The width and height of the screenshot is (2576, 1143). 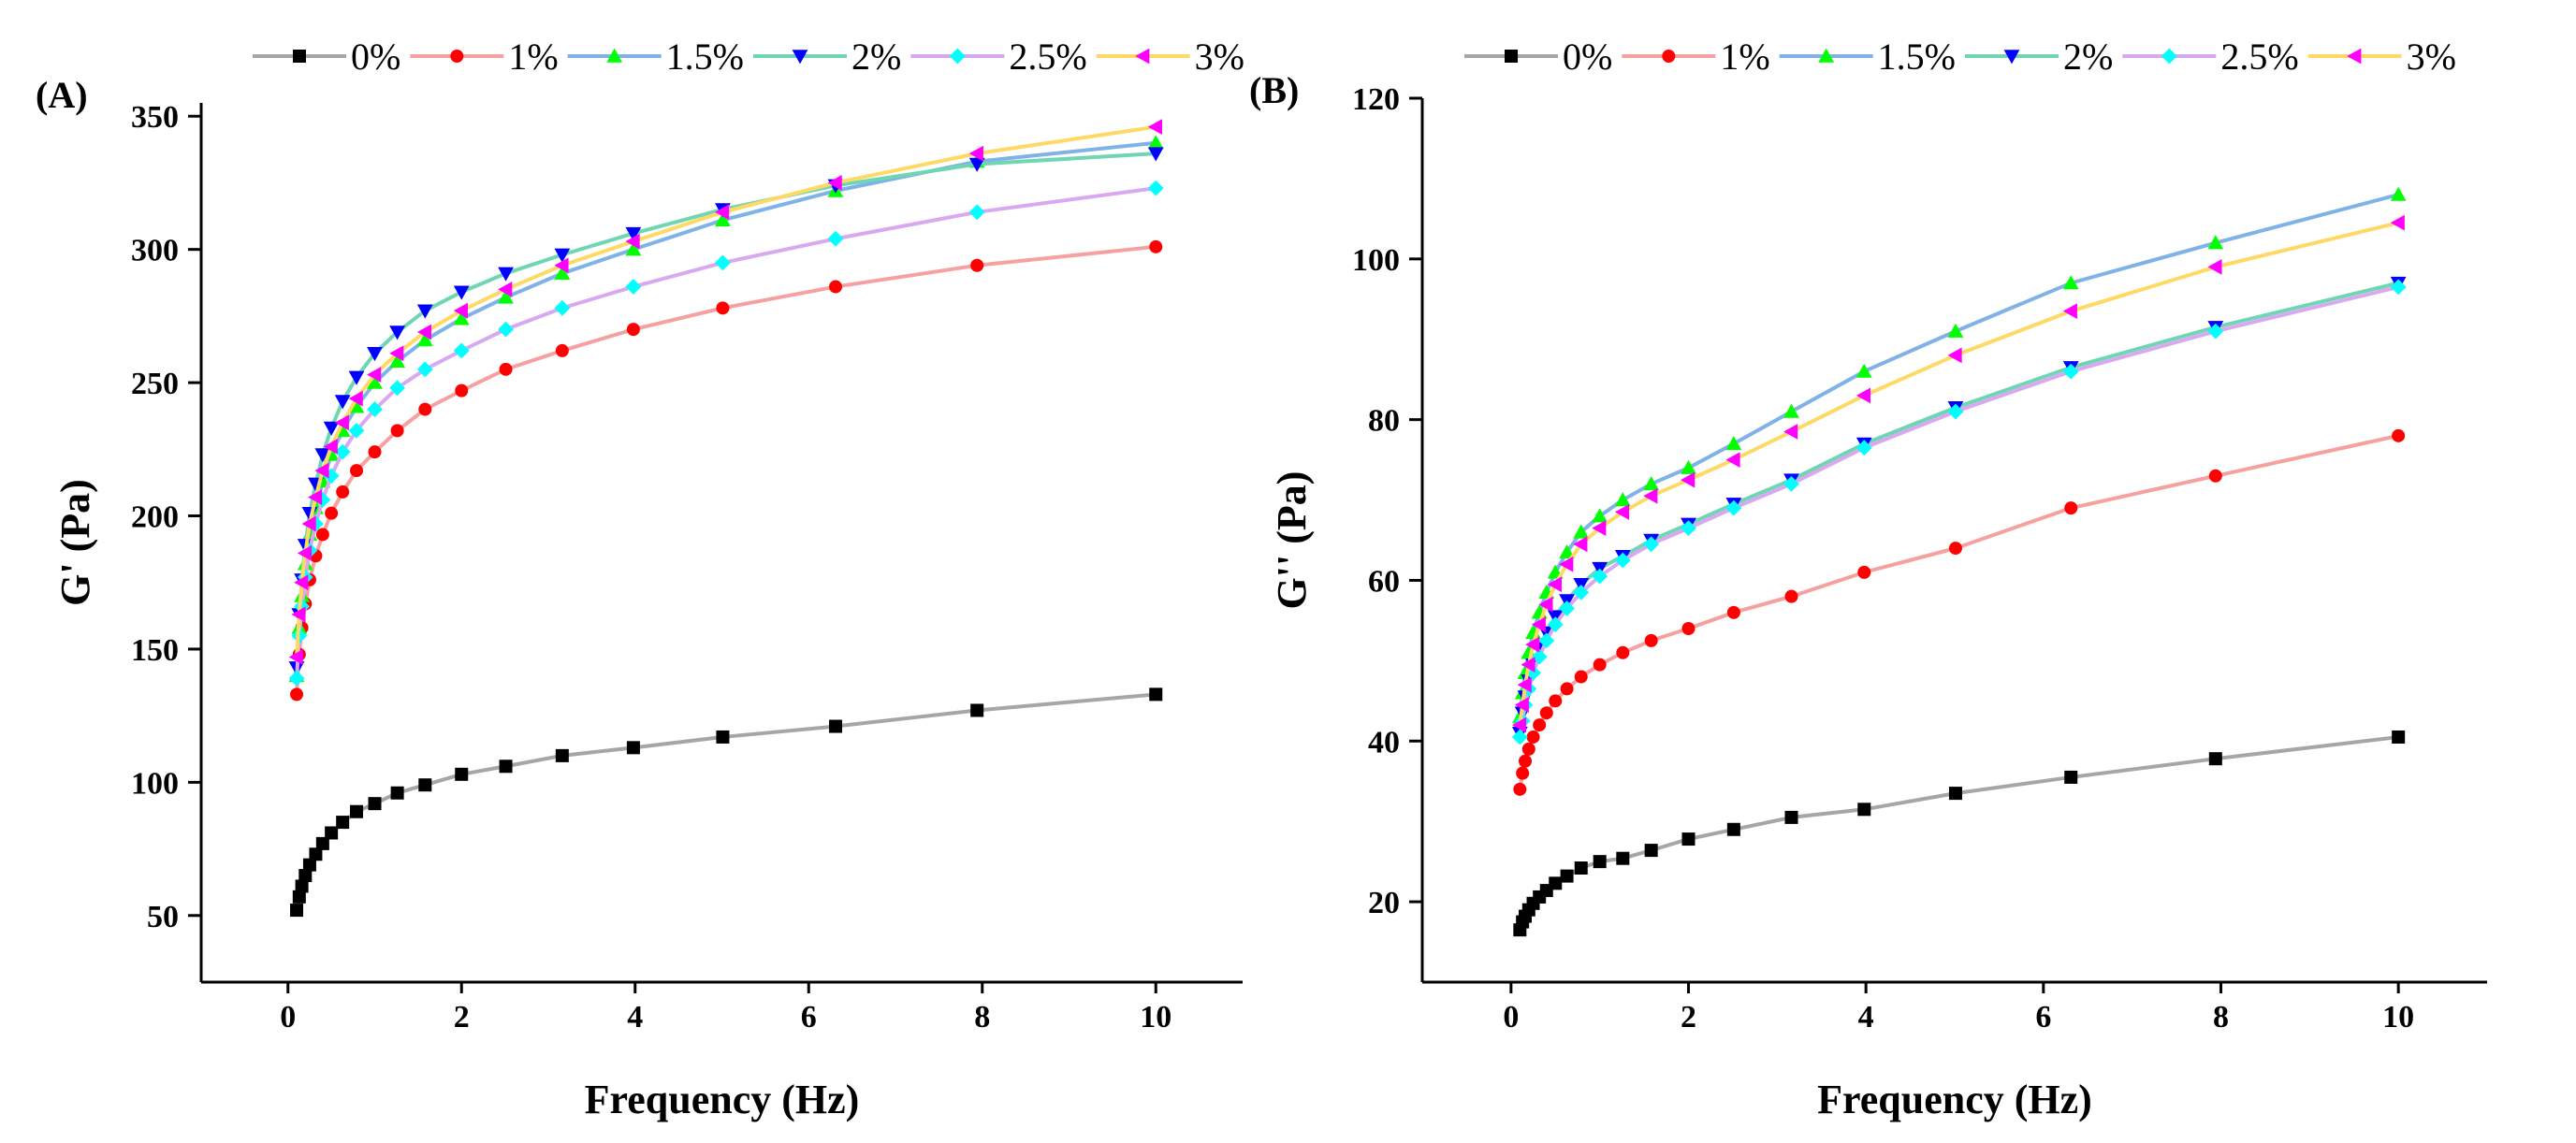 What do you see at coordinates (982, 1017) in the screenshot?
I see `x-tick-label: 8` at bounding box center [982, 1017].